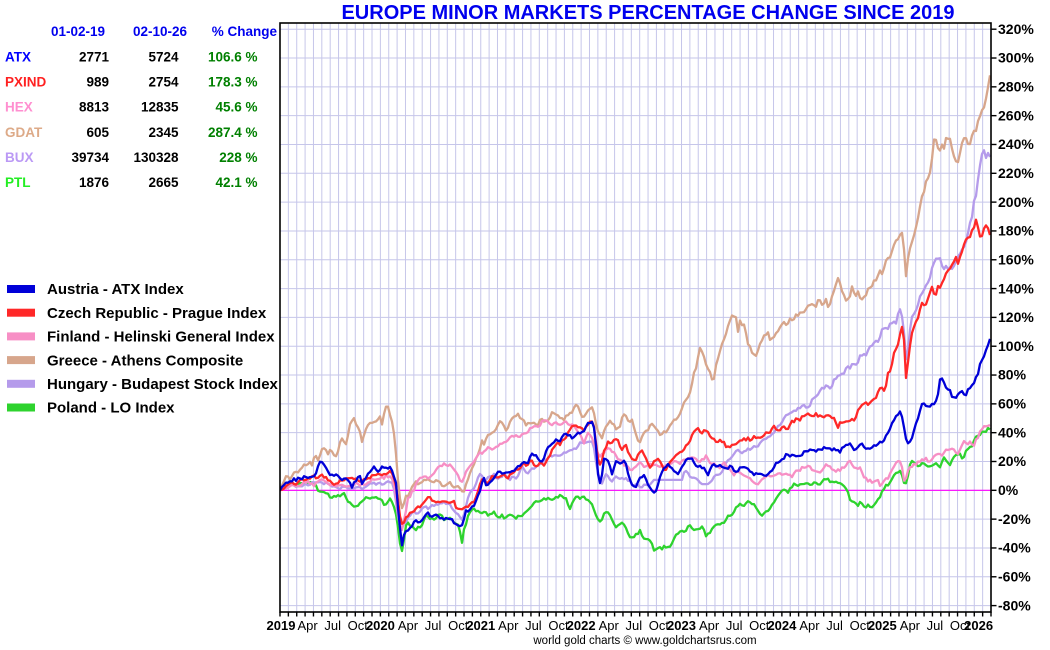  I want to click on svg-text: Hungary - Budapest Stock Index, so click(163, 384).